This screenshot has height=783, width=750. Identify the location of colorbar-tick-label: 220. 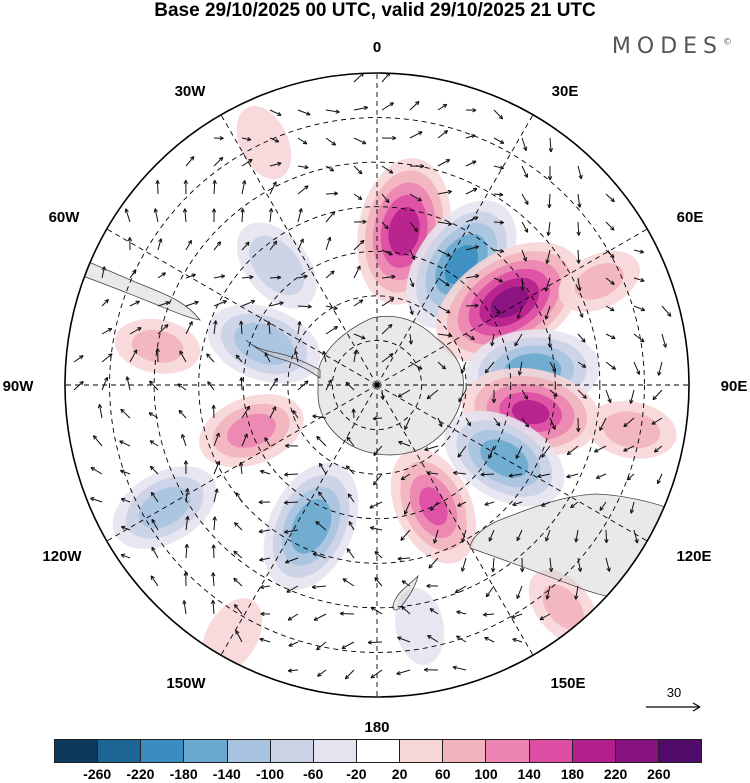
(615, 774).